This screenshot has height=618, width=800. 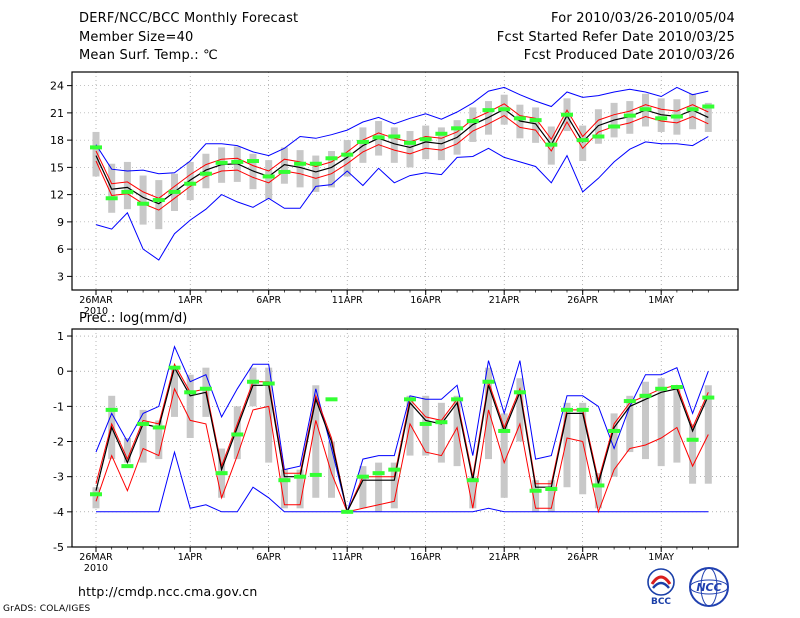 What do you see at coordinates (643, 18) in the screenshot?
I see `forecast-period: For 2010/03/26-2010/05/04` at bounding box center [643, 18].